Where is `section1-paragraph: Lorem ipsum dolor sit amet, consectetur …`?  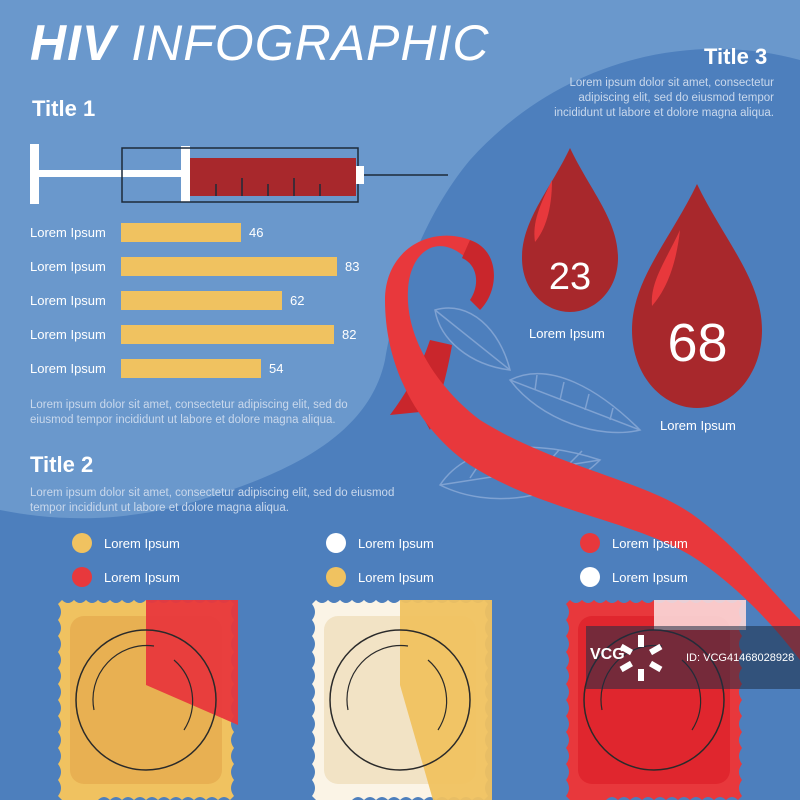 section1-paragraph: Lorem ipsum dolor sit amet, consectetur … is located at coordinates (189, 412).